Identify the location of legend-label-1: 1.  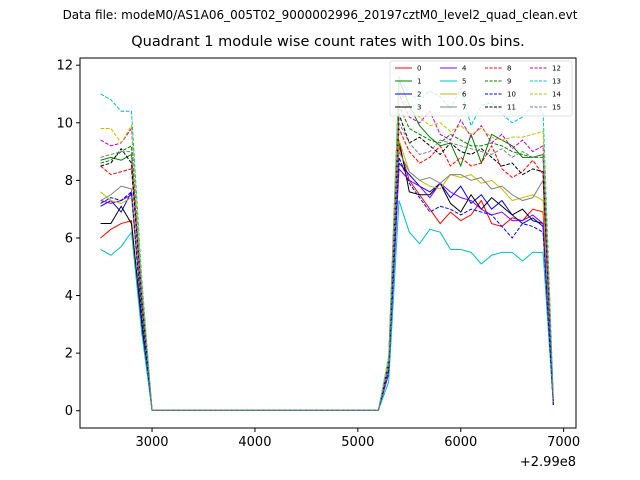
(419, 82).